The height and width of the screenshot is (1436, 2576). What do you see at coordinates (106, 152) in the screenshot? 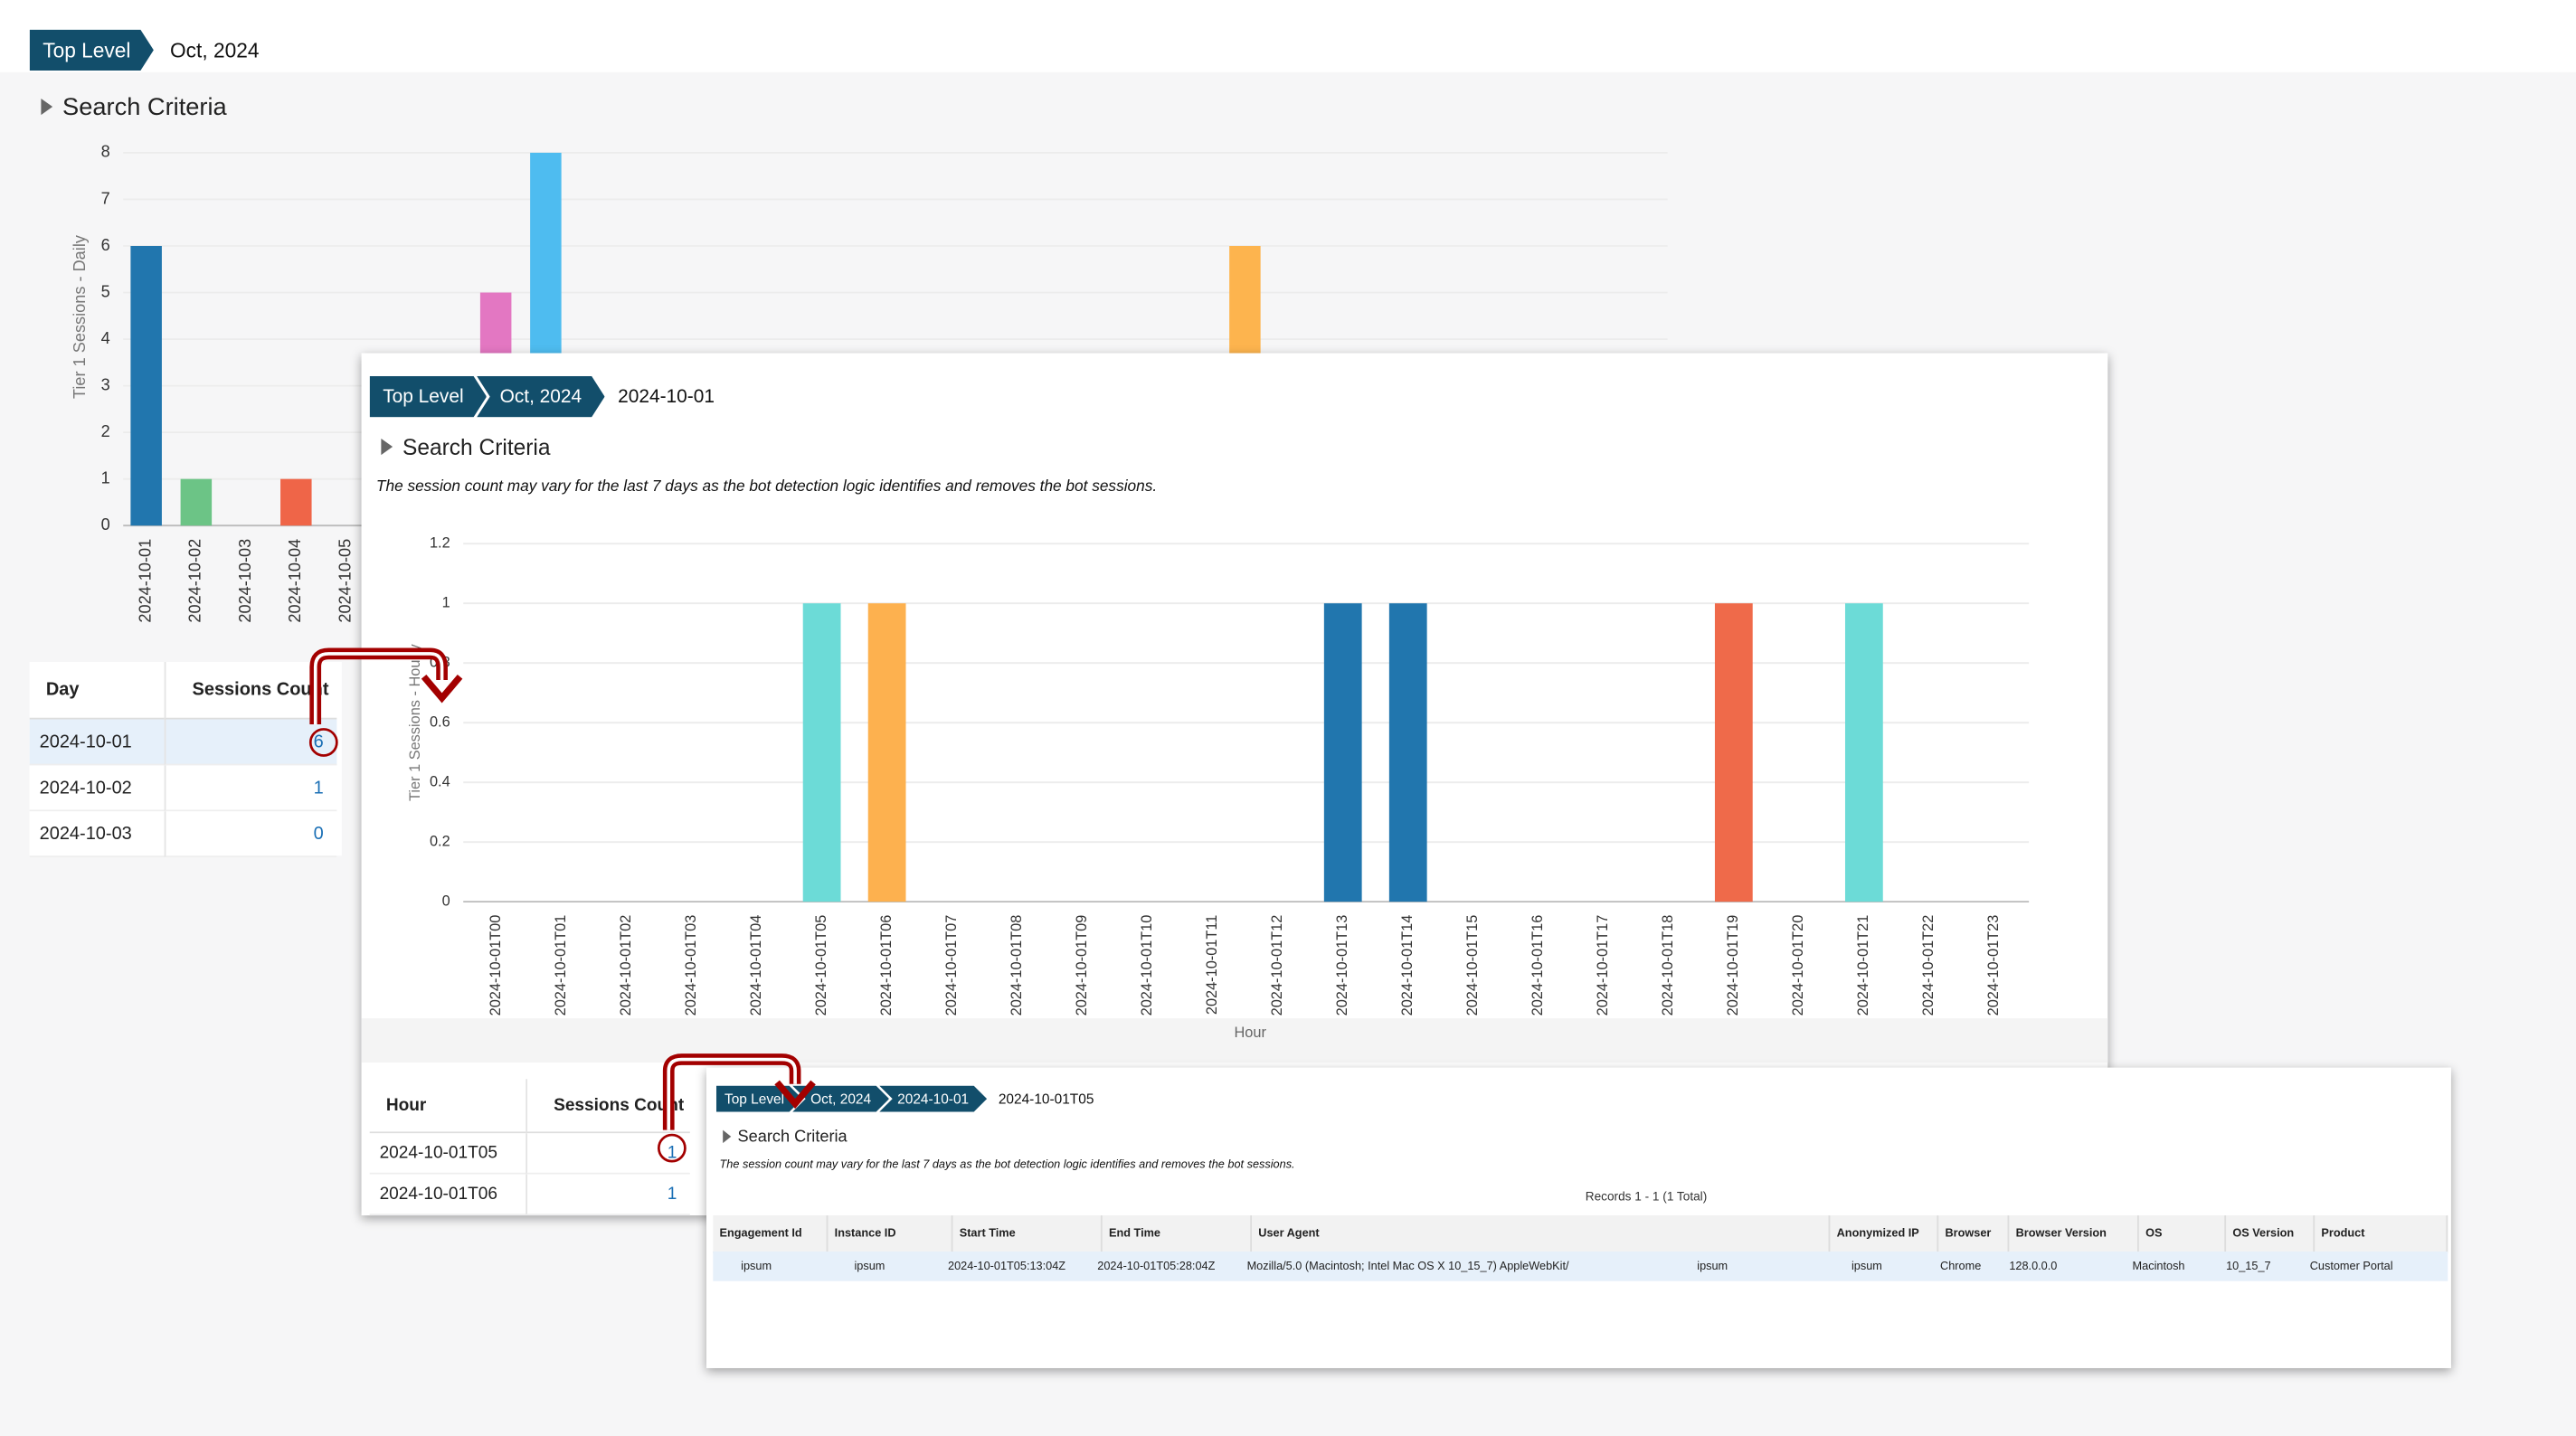
I see `y-tick-label: 8` at bounding box center [106, 152].